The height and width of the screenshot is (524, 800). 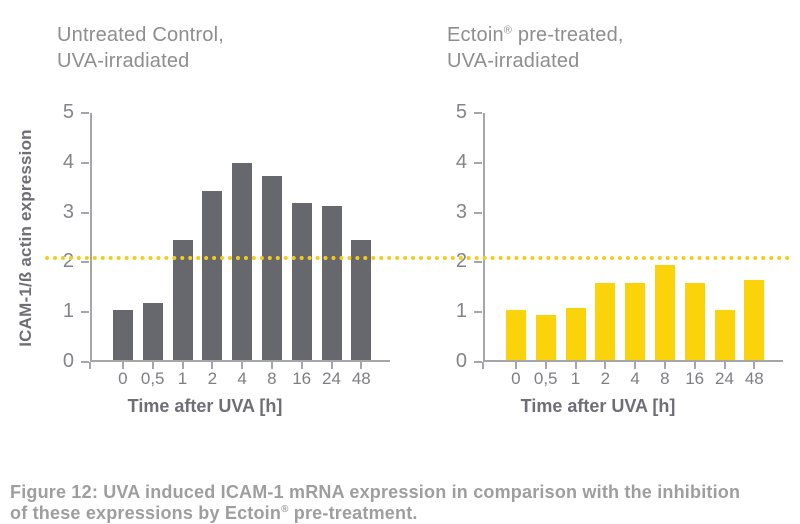 What do you see at coordinates (420, 238) in the screenshot?
I see `y-axis-title` at bounding box center [420, 238].